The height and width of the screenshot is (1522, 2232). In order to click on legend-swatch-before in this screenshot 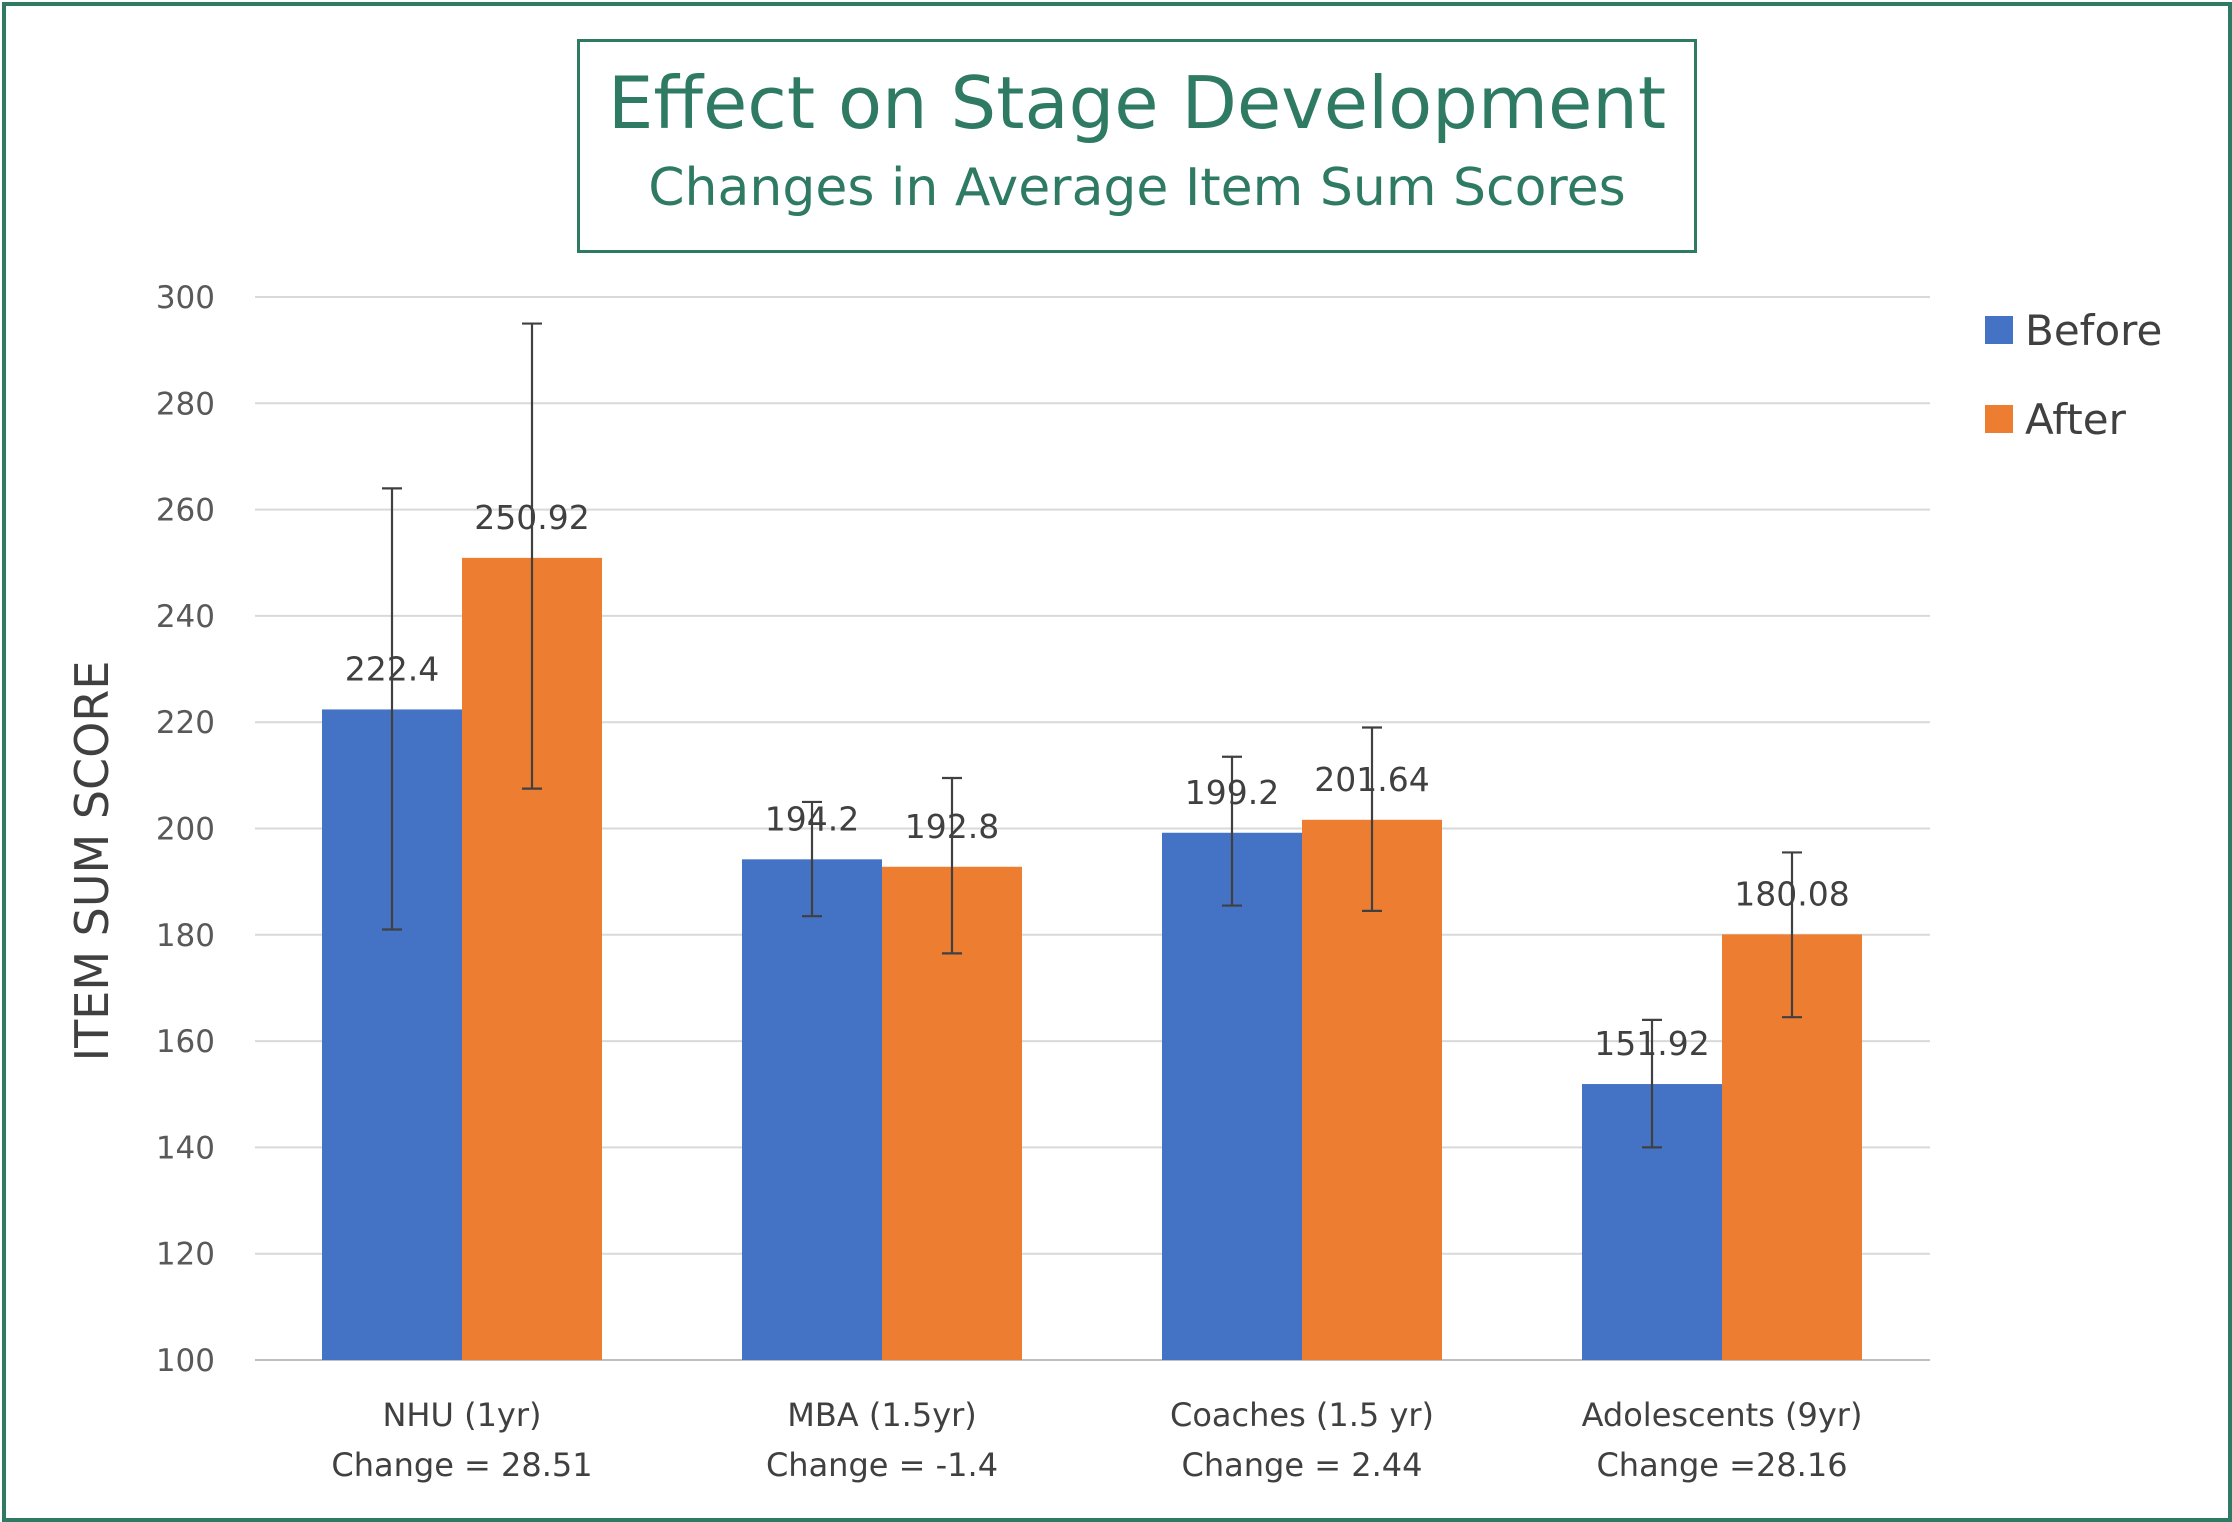, I will do `click(1999, 330)`.